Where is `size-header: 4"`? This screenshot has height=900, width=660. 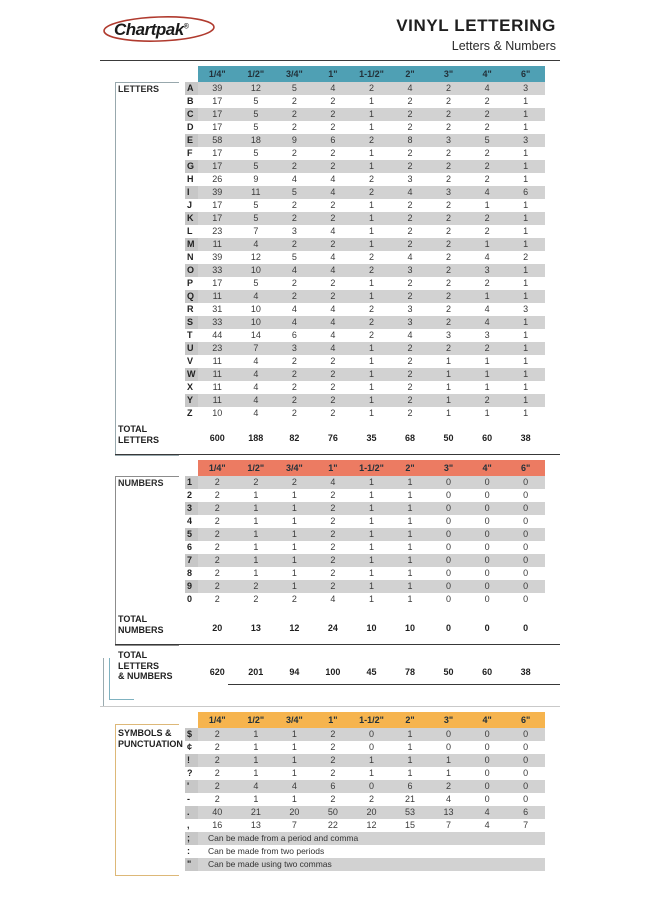
size-header: 4" is located at coordinates (487, 720).